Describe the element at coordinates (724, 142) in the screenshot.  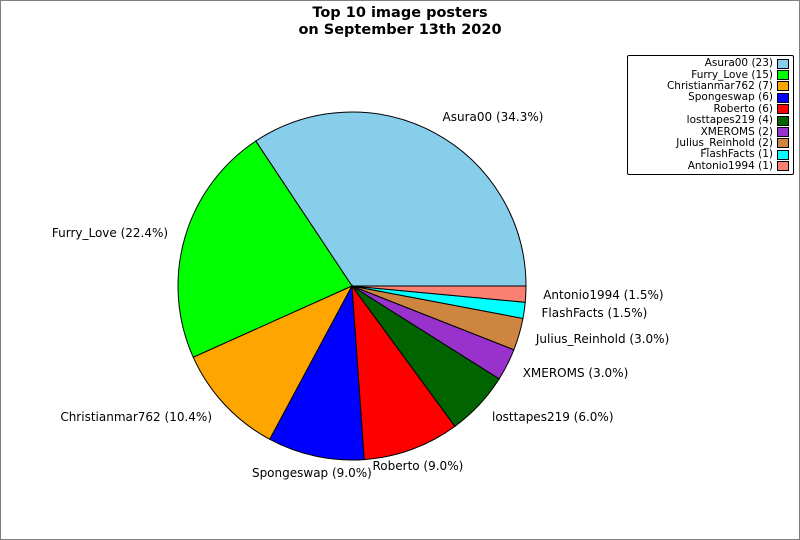
I see `legend-item-label: Julius_Reinhold (2)` at that location.